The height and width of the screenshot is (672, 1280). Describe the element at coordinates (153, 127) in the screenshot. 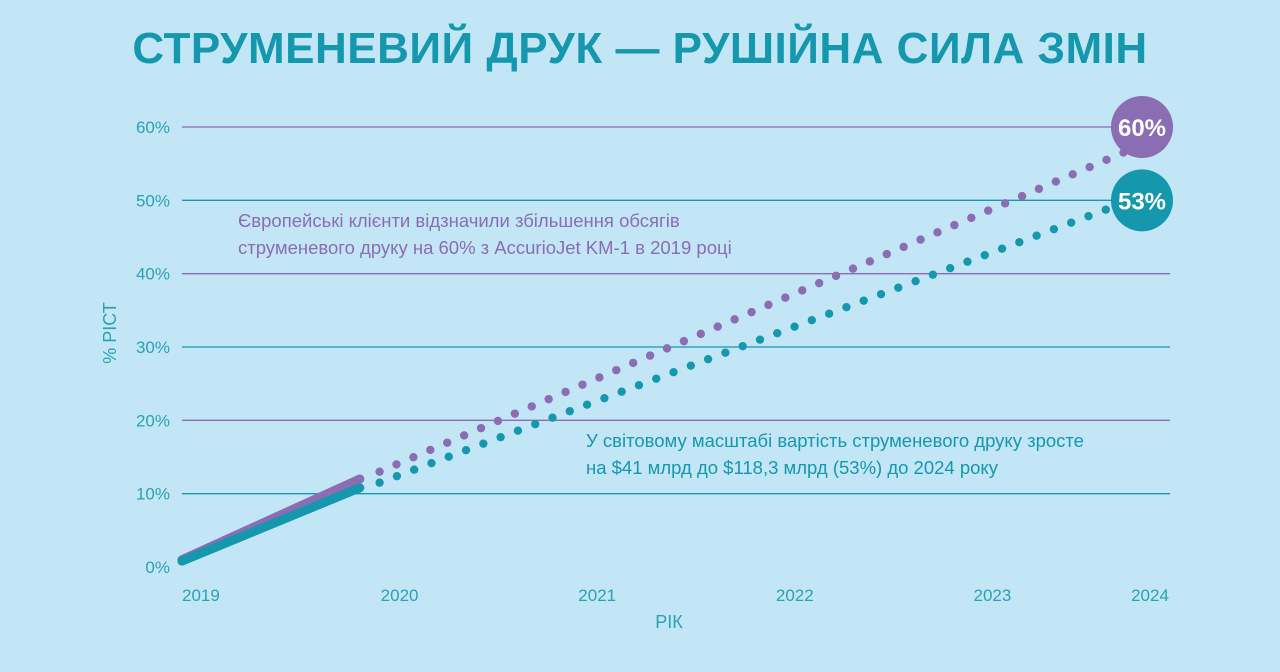

I see `y-tick-label: 60%` at that location.